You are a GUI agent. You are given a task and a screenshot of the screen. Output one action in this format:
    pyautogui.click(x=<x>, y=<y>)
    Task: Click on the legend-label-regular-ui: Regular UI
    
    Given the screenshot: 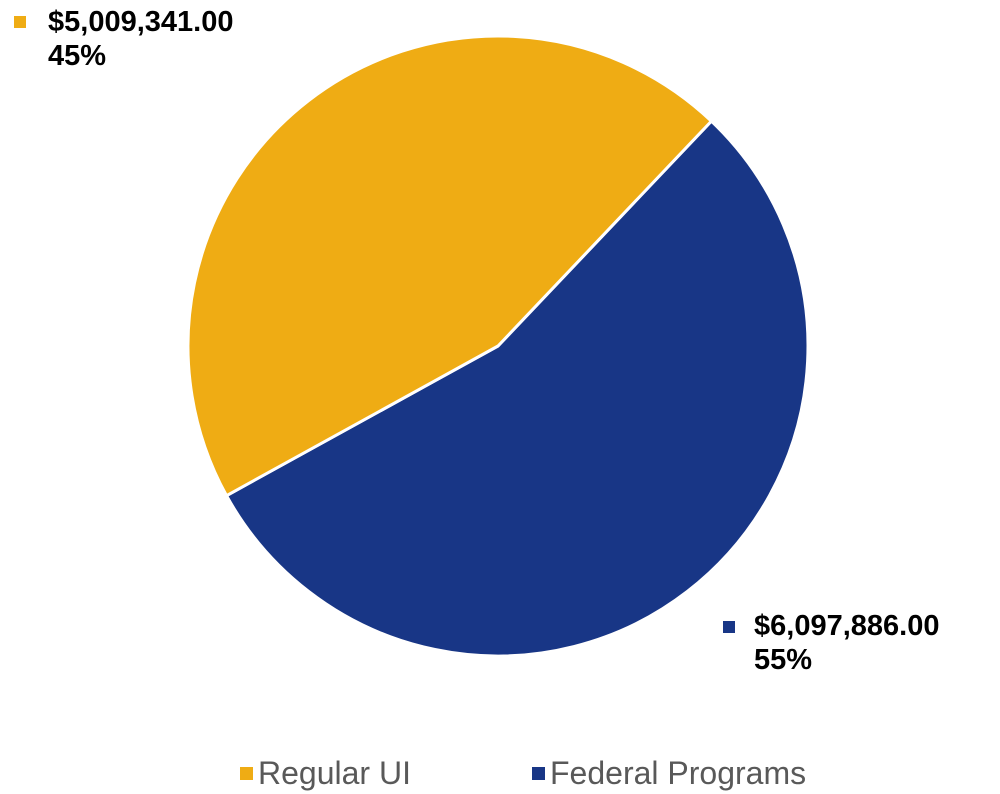 What is the action you would take?
    pyautogui.click(x=334, y=773)
    